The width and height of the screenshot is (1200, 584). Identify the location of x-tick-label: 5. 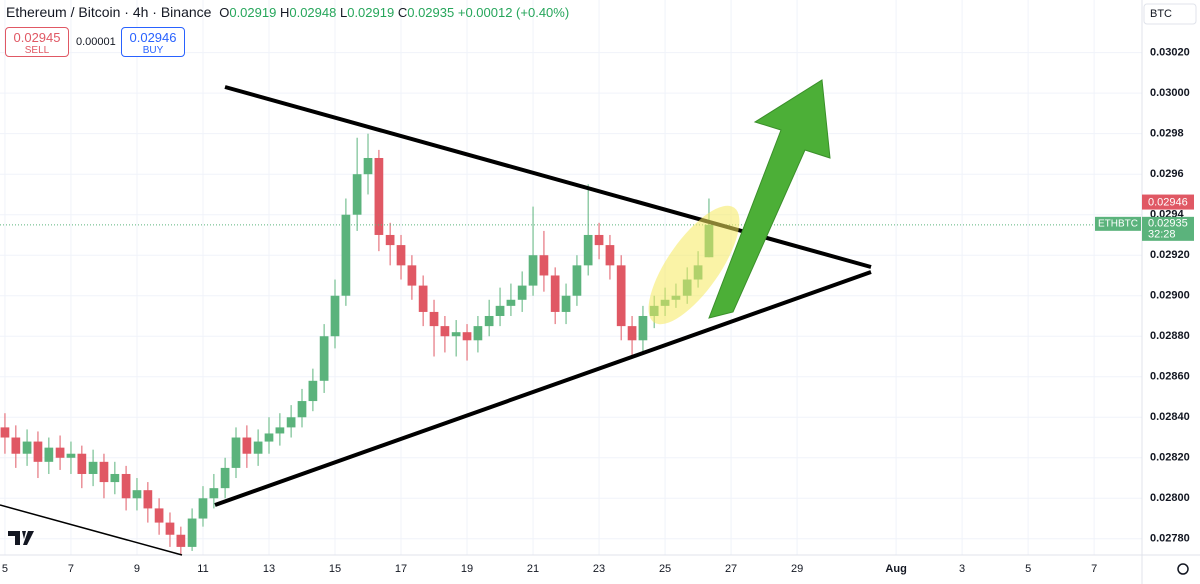
(5, 569).